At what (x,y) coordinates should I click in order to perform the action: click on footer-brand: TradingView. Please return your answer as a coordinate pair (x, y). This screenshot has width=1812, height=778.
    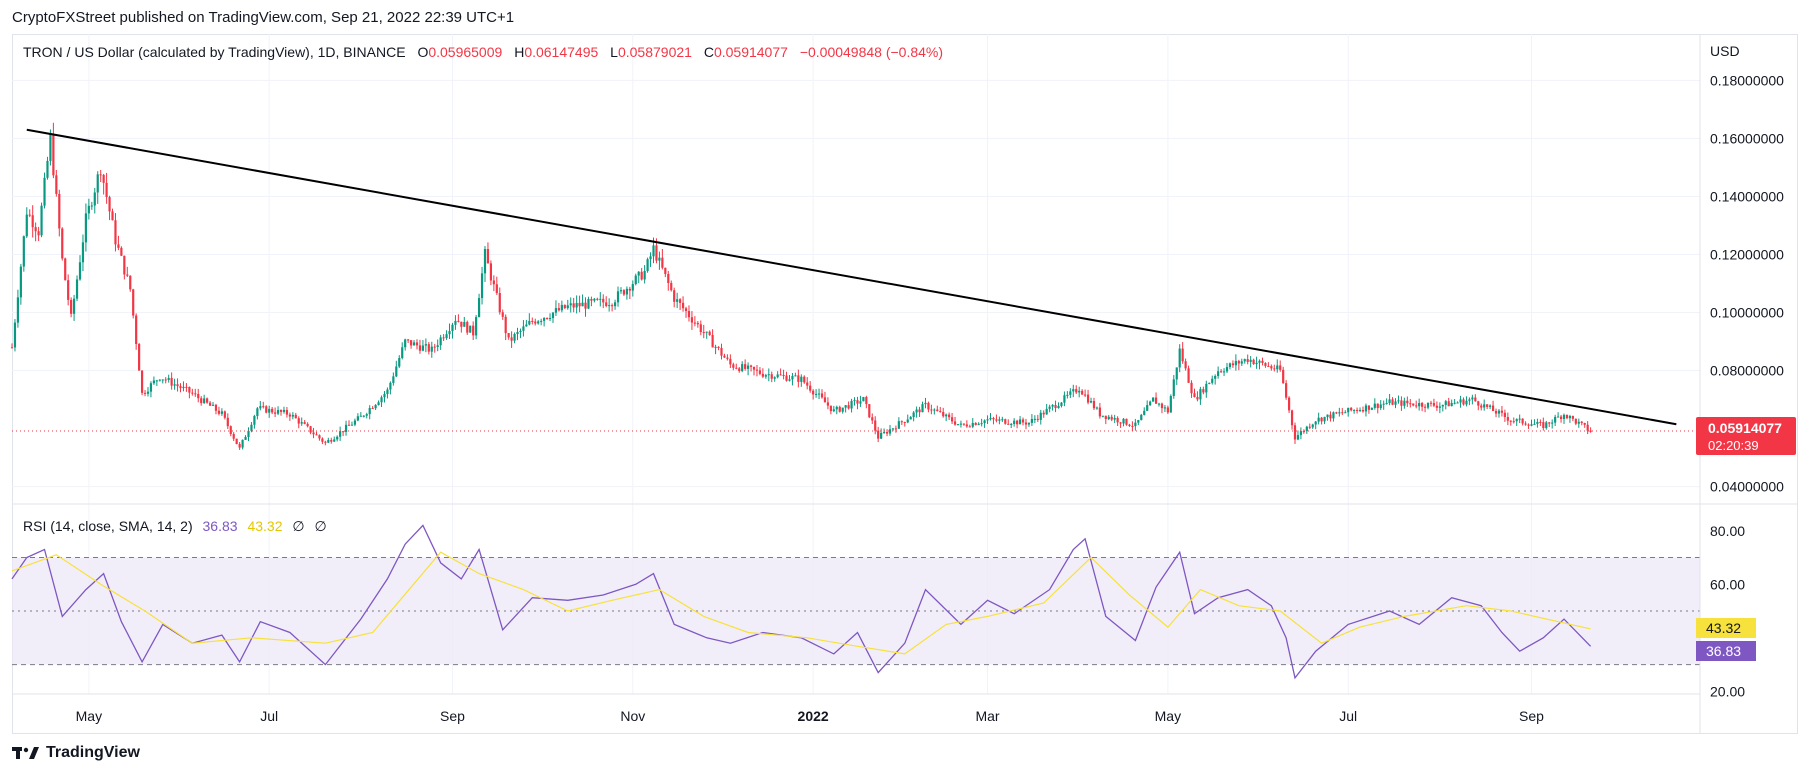
    Looking at the image, I should click on (76, 753).